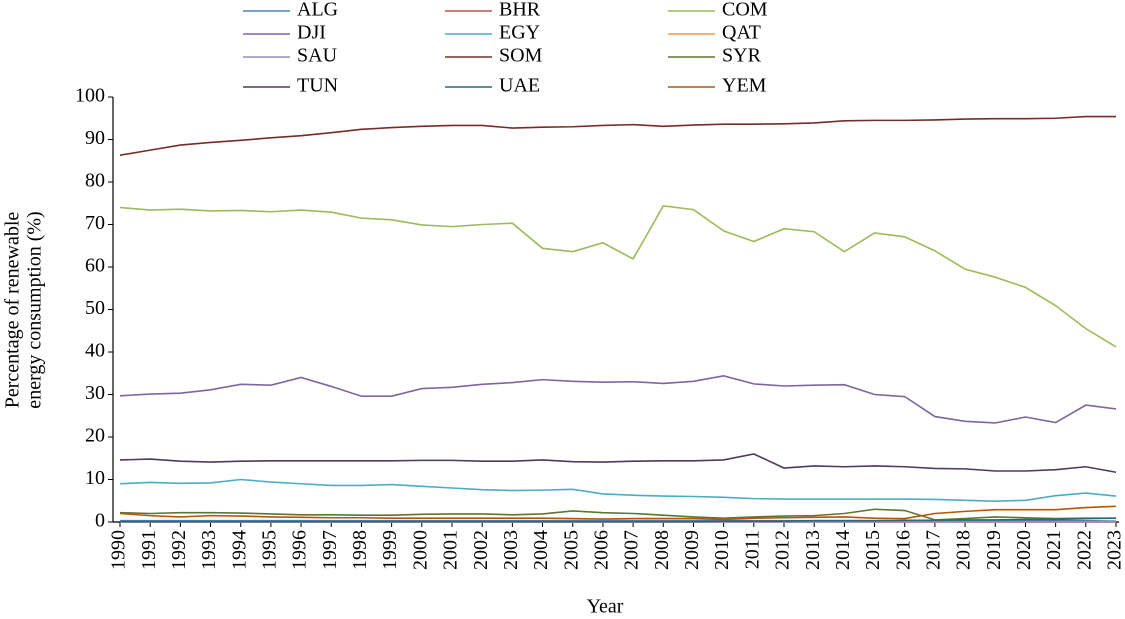  Describe the element at coordinates (903, 550) in the screenshot. I see `x-tick-label: 2016` at that location.